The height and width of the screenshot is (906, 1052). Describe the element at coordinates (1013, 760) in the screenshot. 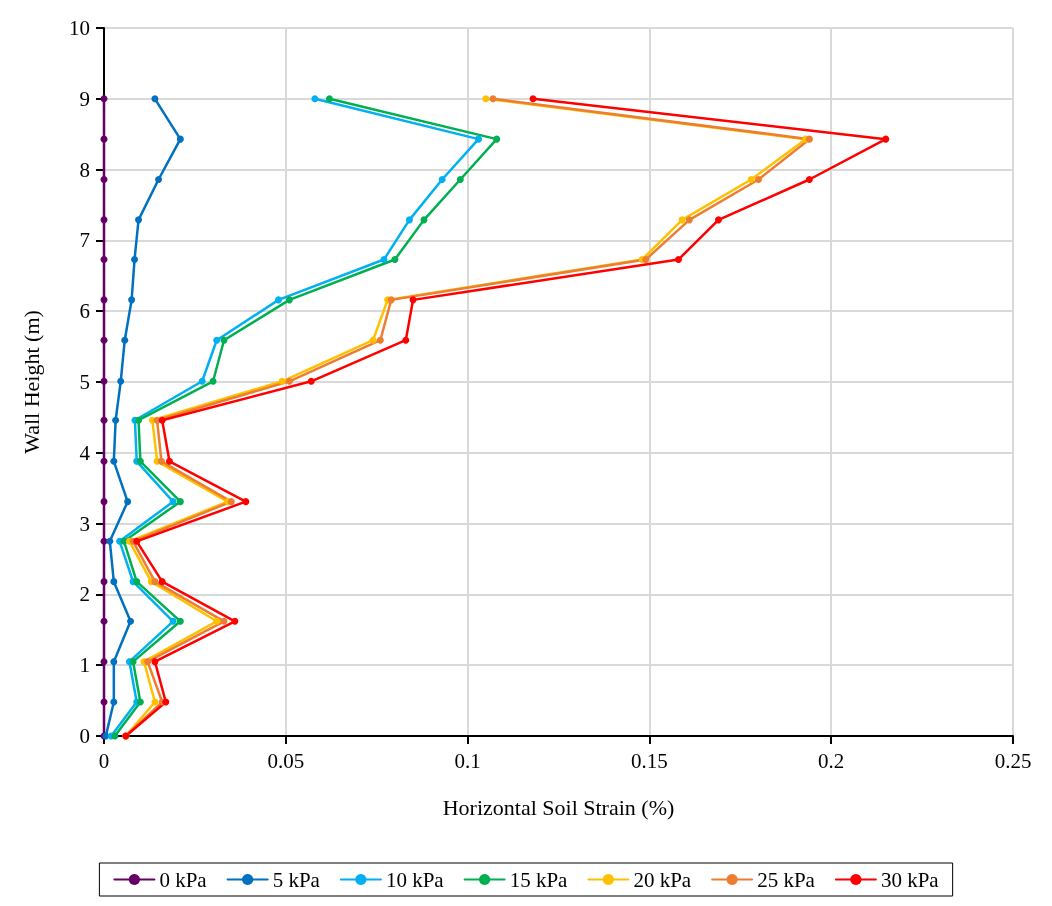

I see `x-tick-label: 0.25` at that location.